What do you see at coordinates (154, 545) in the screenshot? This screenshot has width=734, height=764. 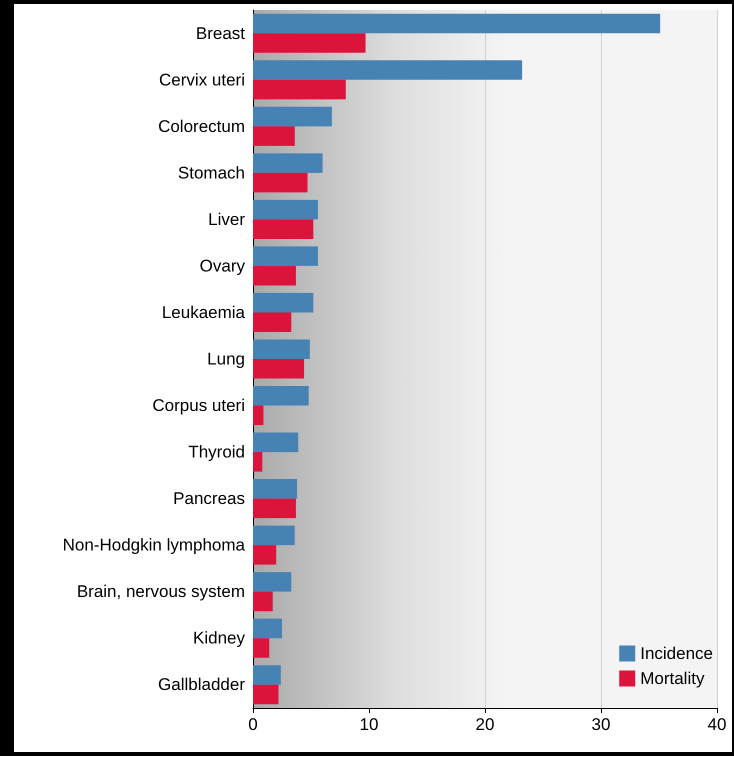 I see `y-tick-label: Non-Hodgkin lymphoma` at bounding box center [154, 545].